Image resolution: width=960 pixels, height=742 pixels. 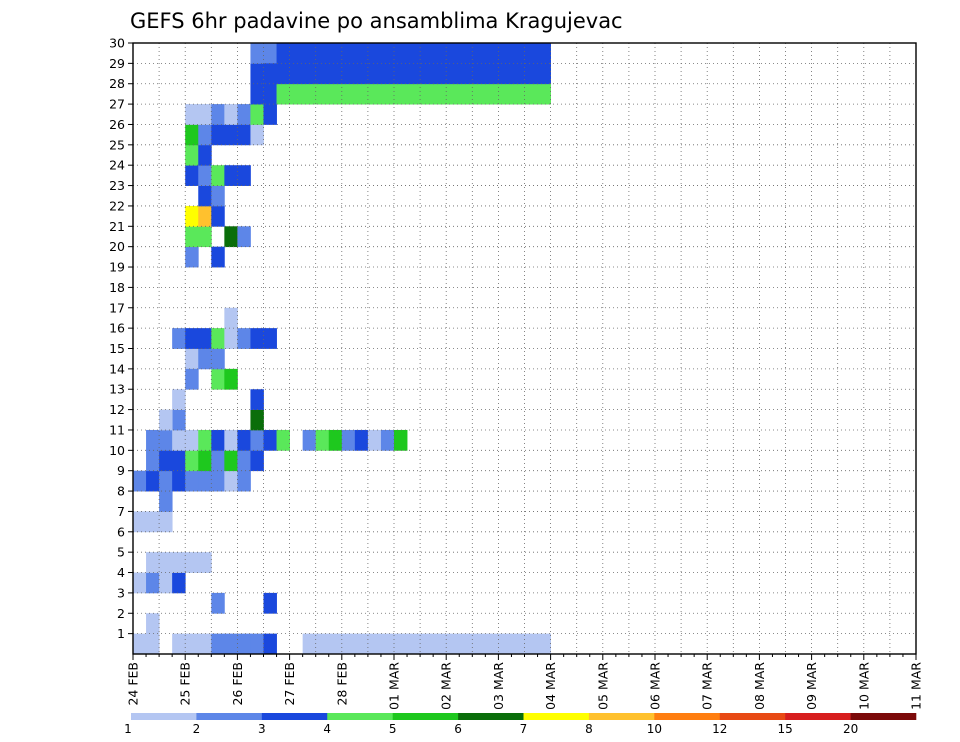 What do you see at coordinates (759, 686) in the screenshot?
I see `x-tick-label: 08 MAR` at bounding box center [759, 686].